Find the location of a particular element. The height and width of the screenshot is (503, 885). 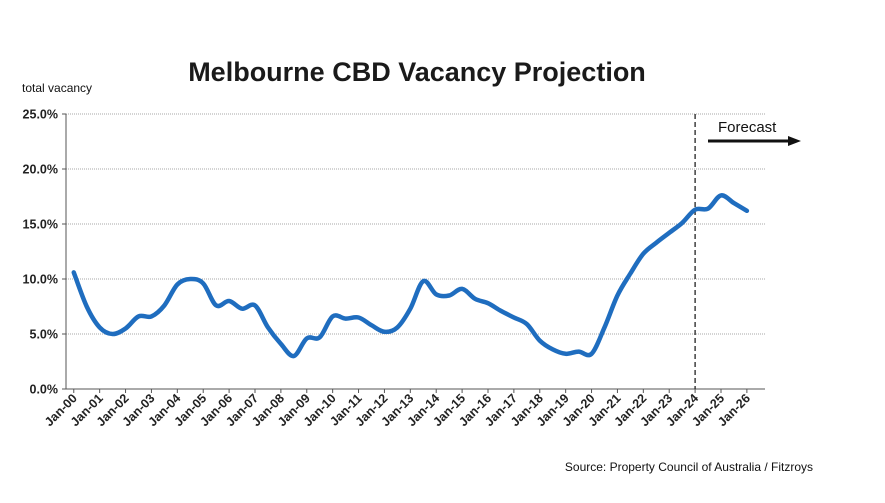

chart-title: Melbourne CBD Vacancy Projection is located at coordinates (417, 72).